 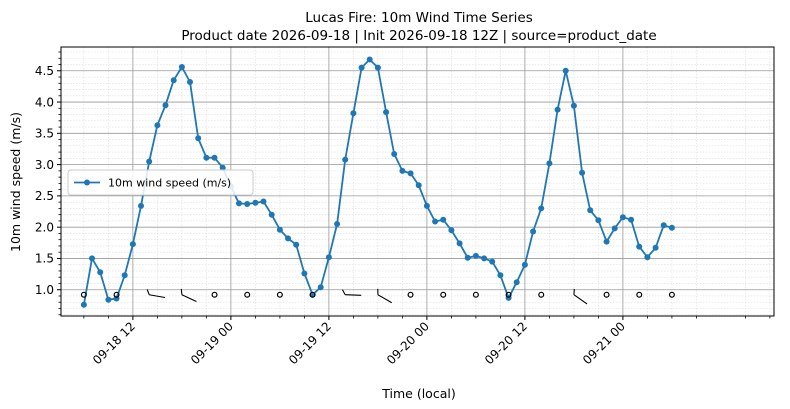 What do you see at coordinates (48, 183) in the screenshot?
I see `y-axis-ticks: 1.0 1.5 2.0 2.5 3.0 3.5 4.0 4.5` at bounding box center [48, 183].